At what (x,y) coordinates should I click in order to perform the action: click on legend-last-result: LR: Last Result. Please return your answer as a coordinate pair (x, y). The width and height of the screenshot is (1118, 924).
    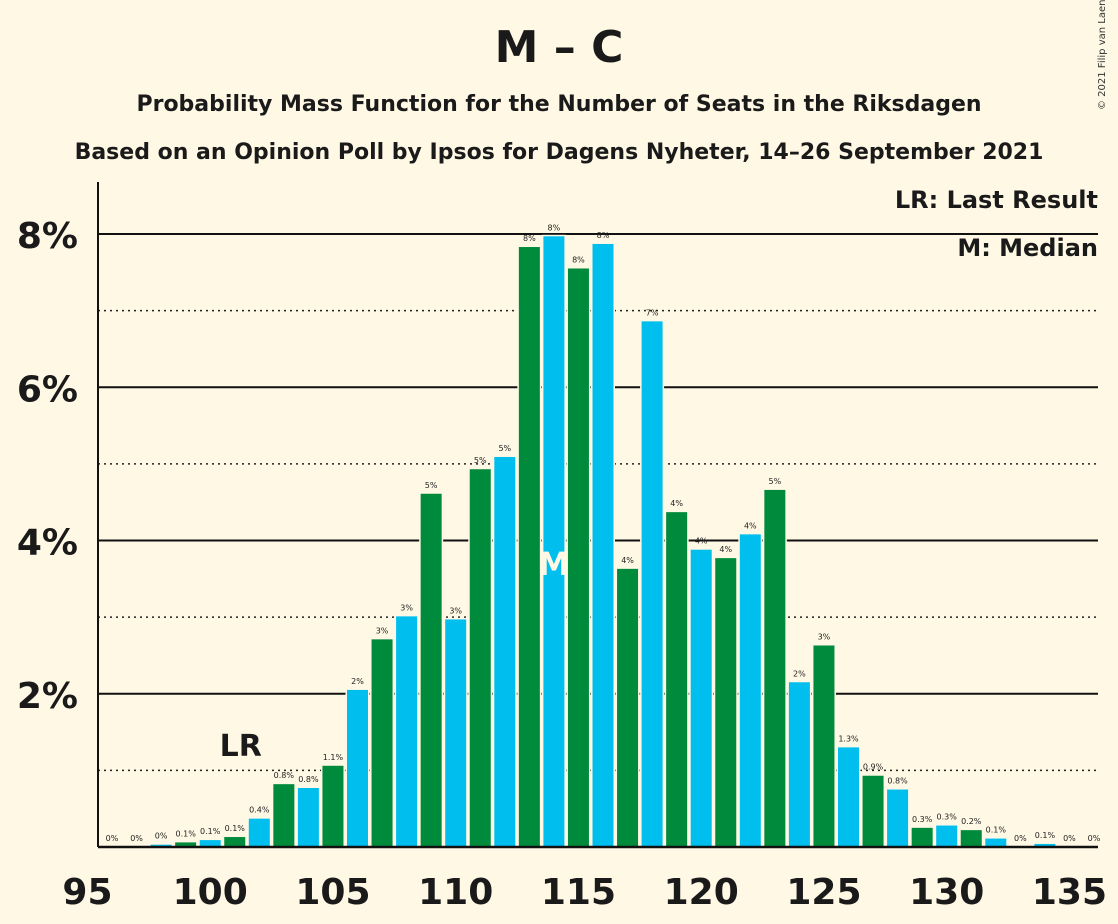
    Looking at the image, I should click on (996, 200).